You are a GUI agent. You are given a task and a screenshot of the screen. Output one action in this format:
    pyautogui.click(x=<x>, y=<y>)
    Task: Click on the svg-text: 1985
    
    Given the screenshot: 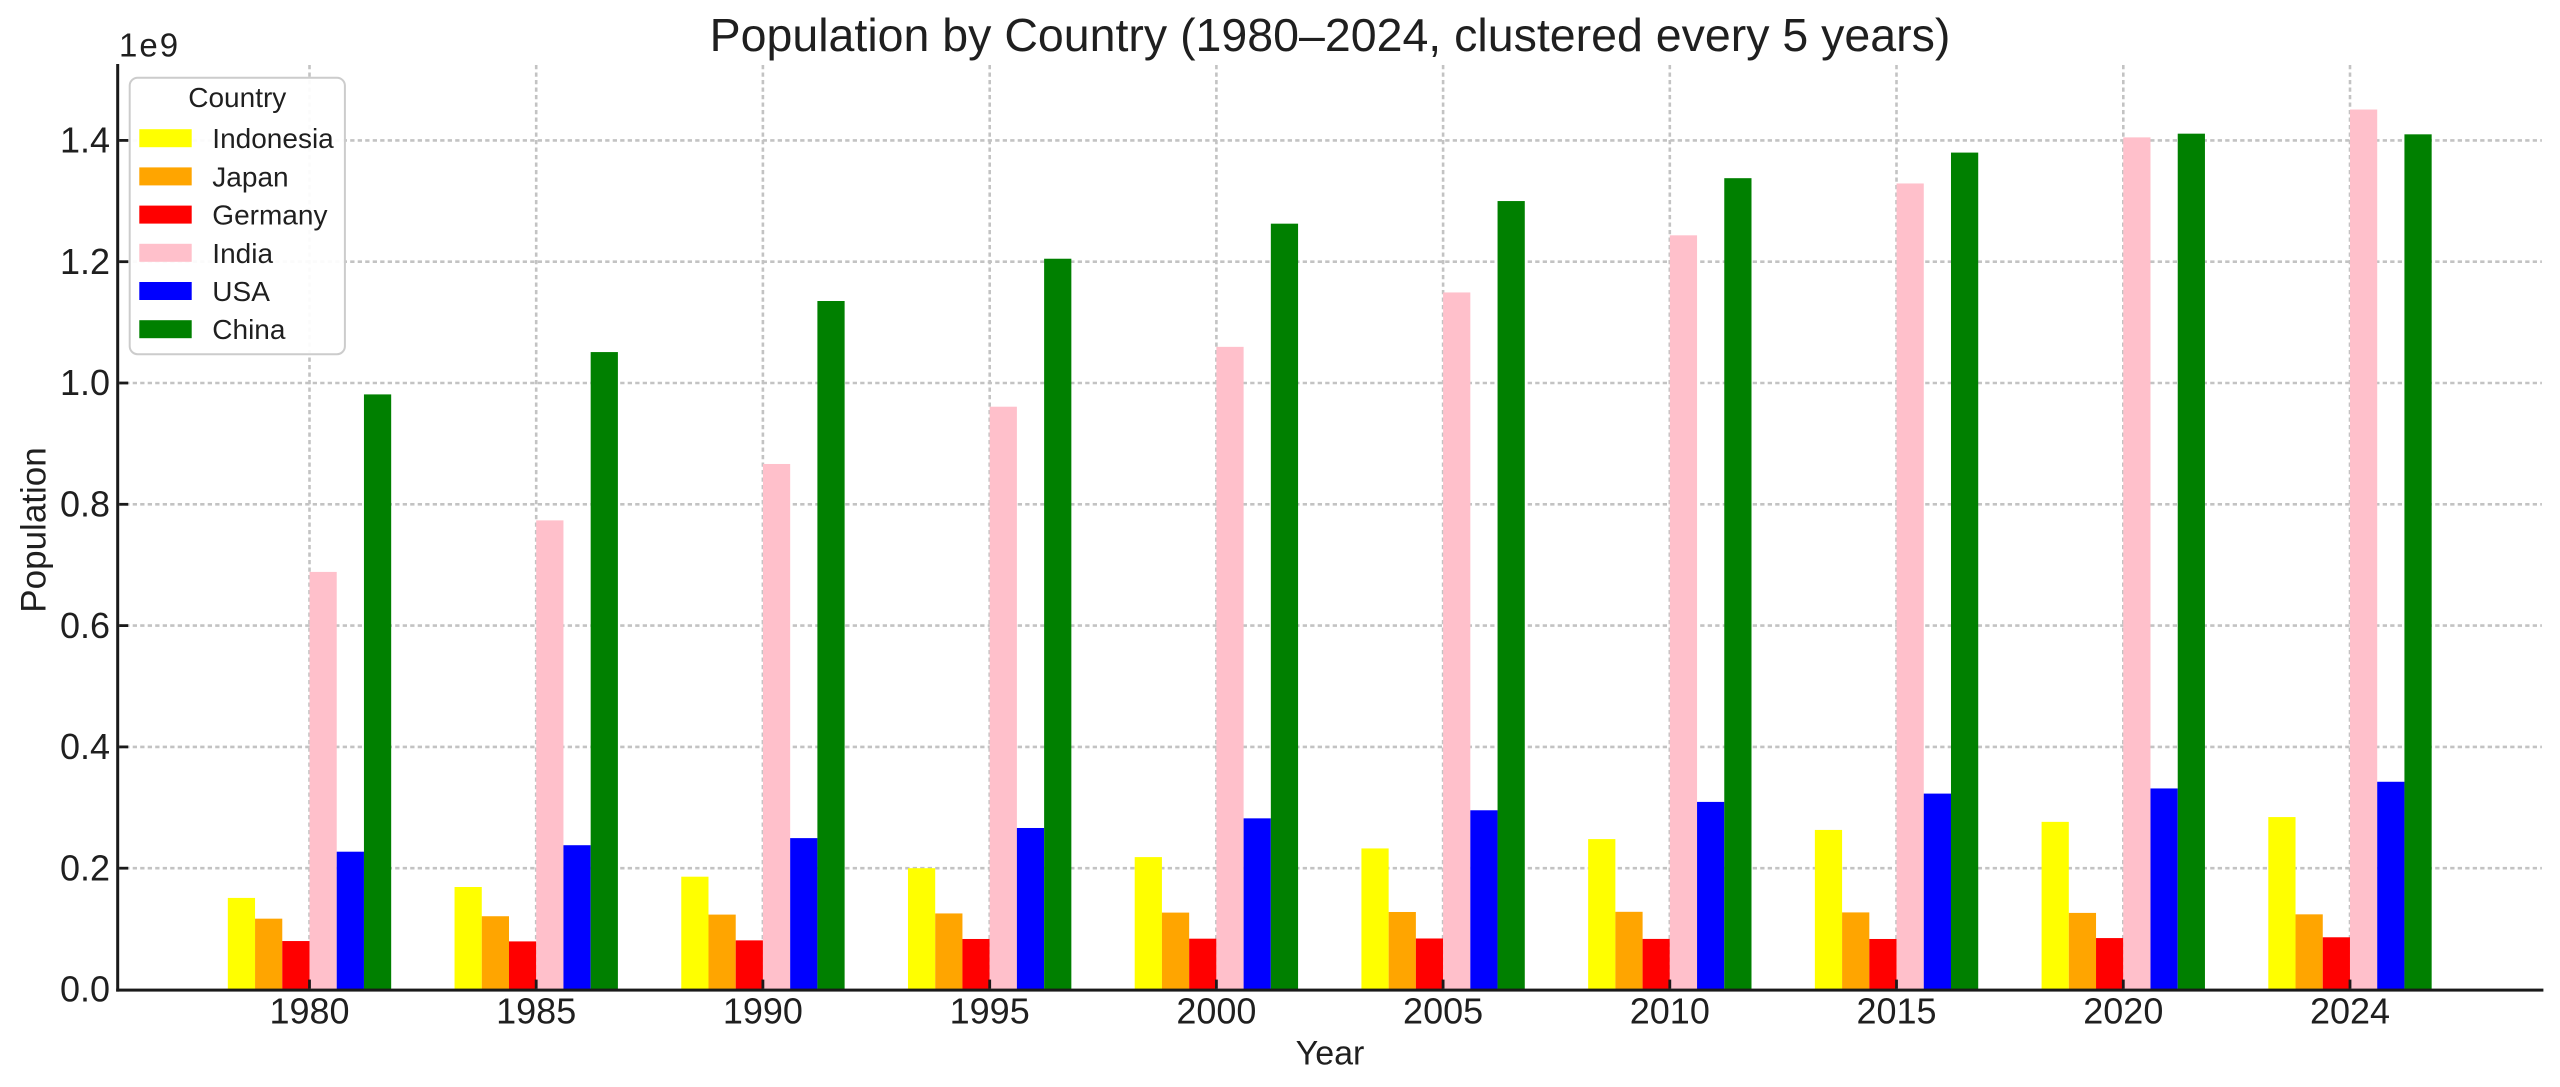 What is the action you would take?
    pyautogui.click(x=536, y=1011)
    